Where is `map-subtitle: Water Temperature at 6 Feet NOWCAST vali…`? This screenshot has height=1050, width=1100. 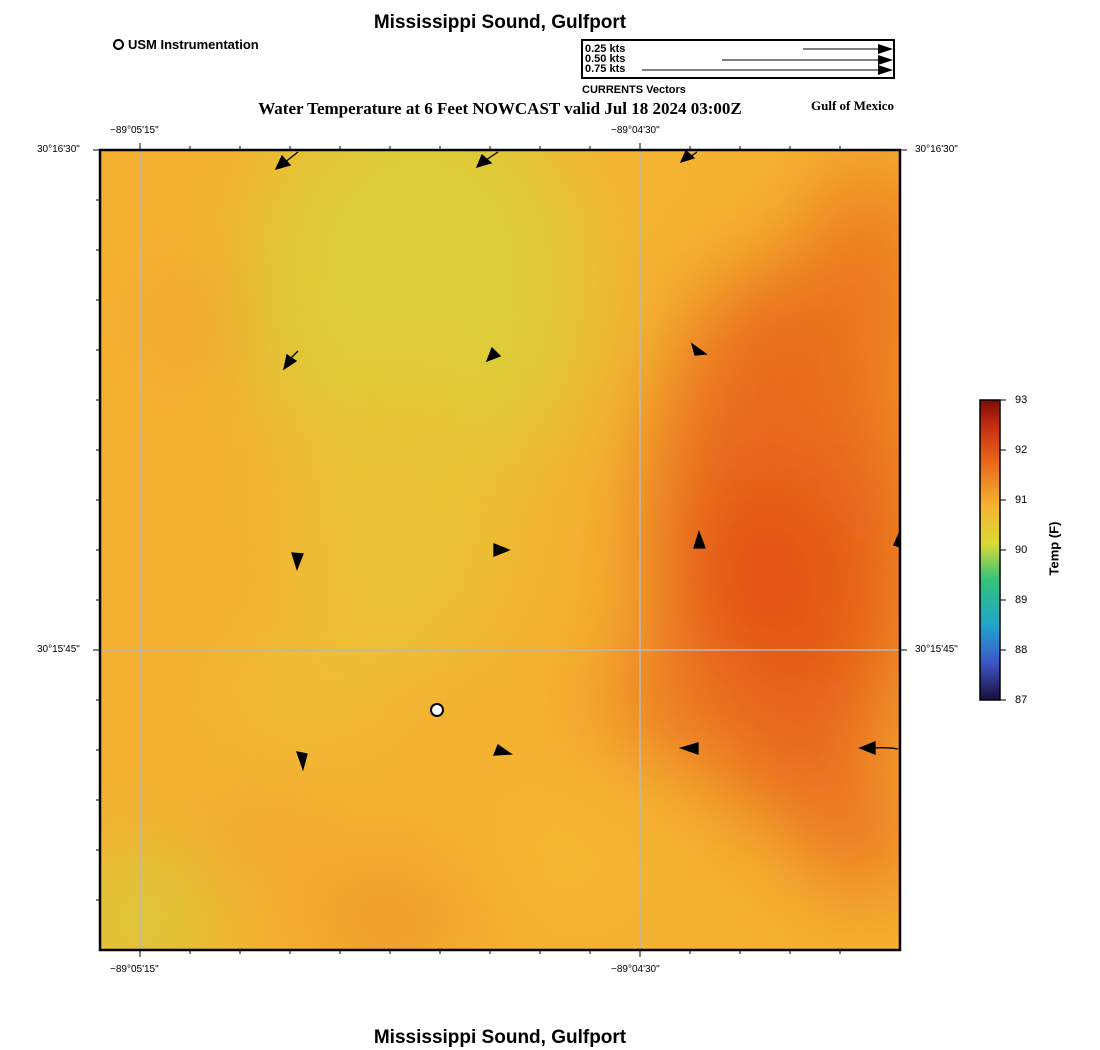
map-subtitle: Water Temperature at 6 Feet NOWCAST vali… is located at coordinates (500, 108).